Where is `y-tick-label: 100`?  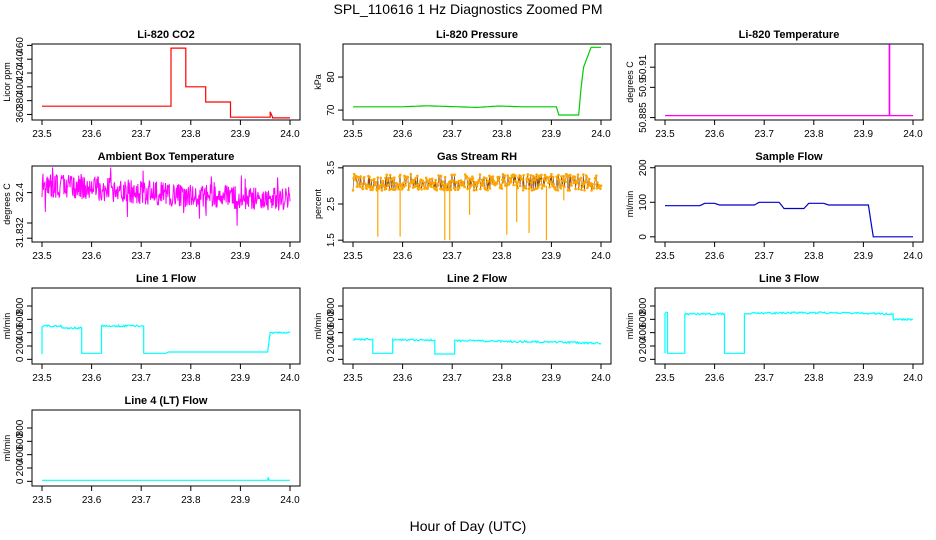
y-tick-label: 100 is located at coordinates (643, 201).